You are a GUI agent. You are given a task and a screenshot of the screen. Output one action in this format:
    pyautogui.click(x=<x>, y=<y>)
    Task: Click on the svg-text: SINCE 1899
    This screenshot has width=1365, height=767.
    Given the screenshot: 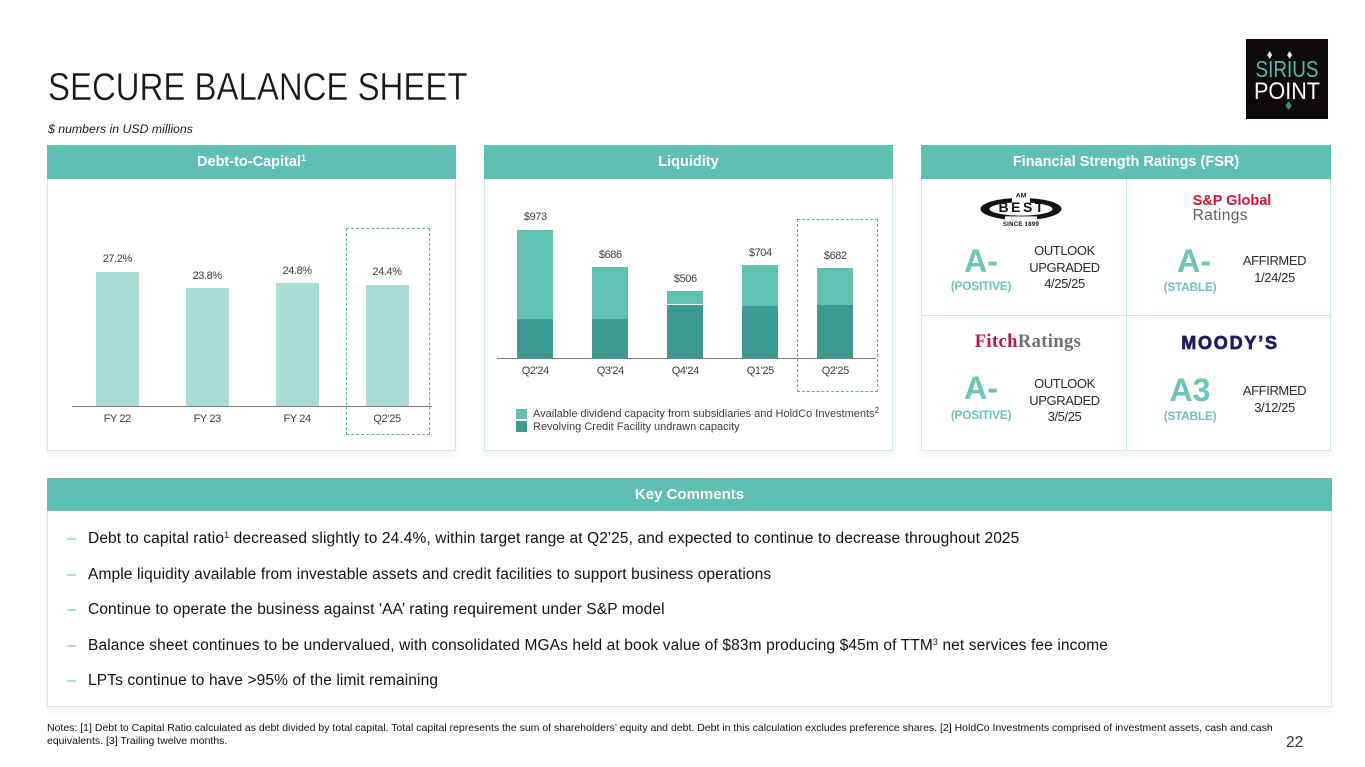 What is the action you would take?
    pyautogui.click(x=1021, y=225)
    